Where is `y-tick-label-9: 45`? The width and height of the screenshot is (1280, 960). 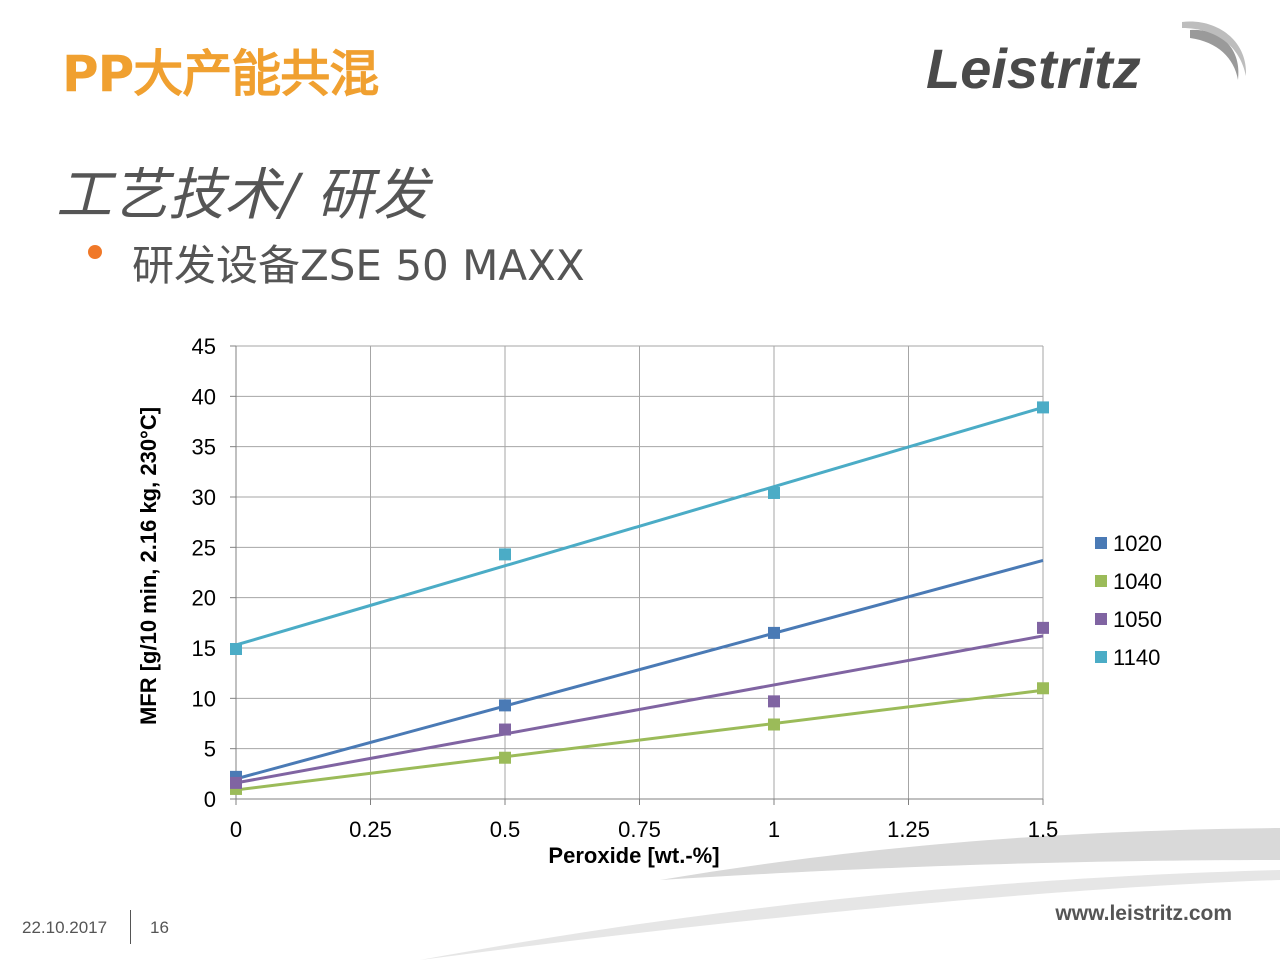 y-tick-label-9: 45 is located at coordinates (204, 346).